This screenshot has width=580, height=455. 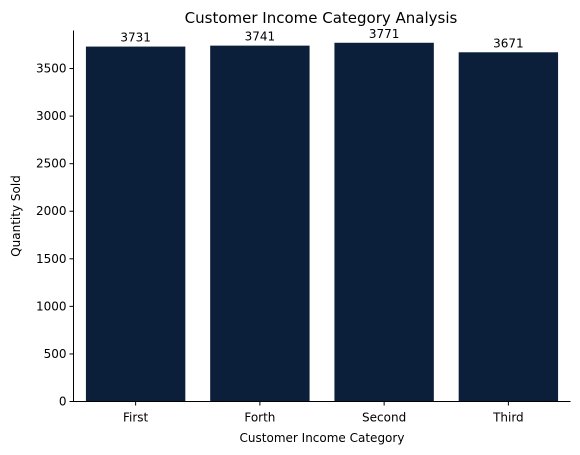 I want to click on x-tick-label-third: Third, so click(x=508, y=418).